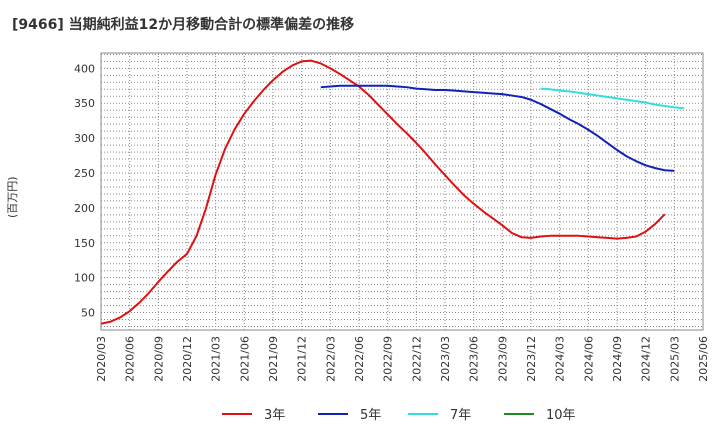  Describe the element at coordinates (84, 208) in the screenshot. I see `y-tick-label: 200` at that location.